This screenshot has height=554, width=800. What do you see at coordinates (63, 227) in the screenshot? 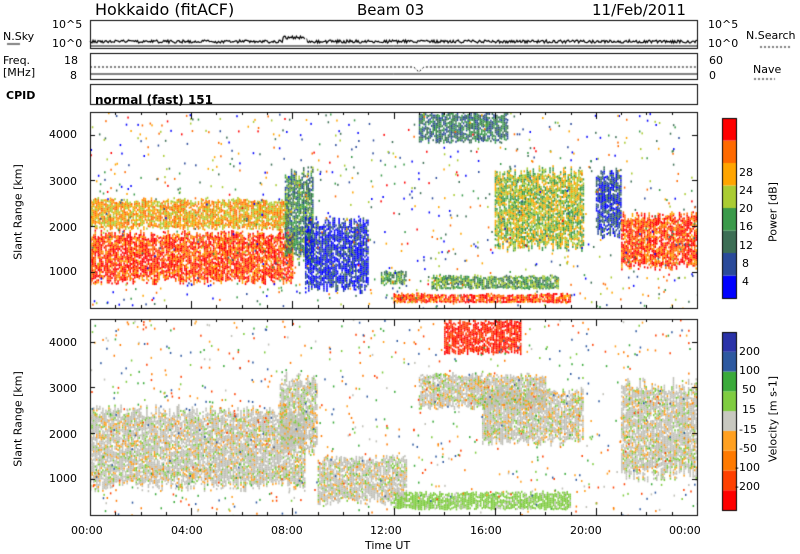
I see `power-ytick: 2000` at bounding box center [63, 227].